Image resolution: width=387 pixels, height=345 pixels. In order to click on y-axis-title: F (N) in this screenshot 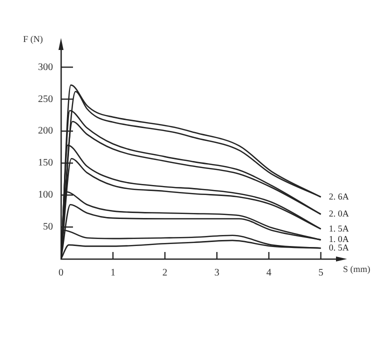, I will do `click(33, 39)`.